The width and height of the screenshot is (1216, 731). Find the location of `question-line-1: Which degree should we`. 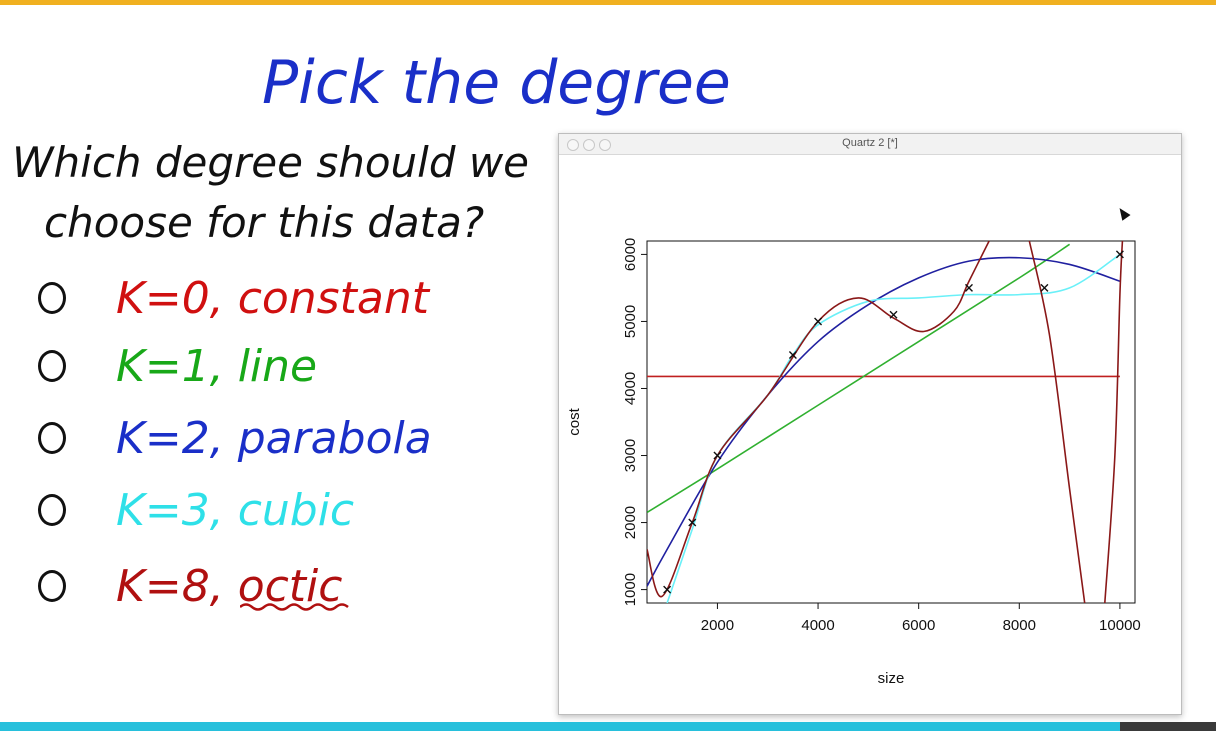

question-line-1: Which degree should we is located at coordinates (271, 162).